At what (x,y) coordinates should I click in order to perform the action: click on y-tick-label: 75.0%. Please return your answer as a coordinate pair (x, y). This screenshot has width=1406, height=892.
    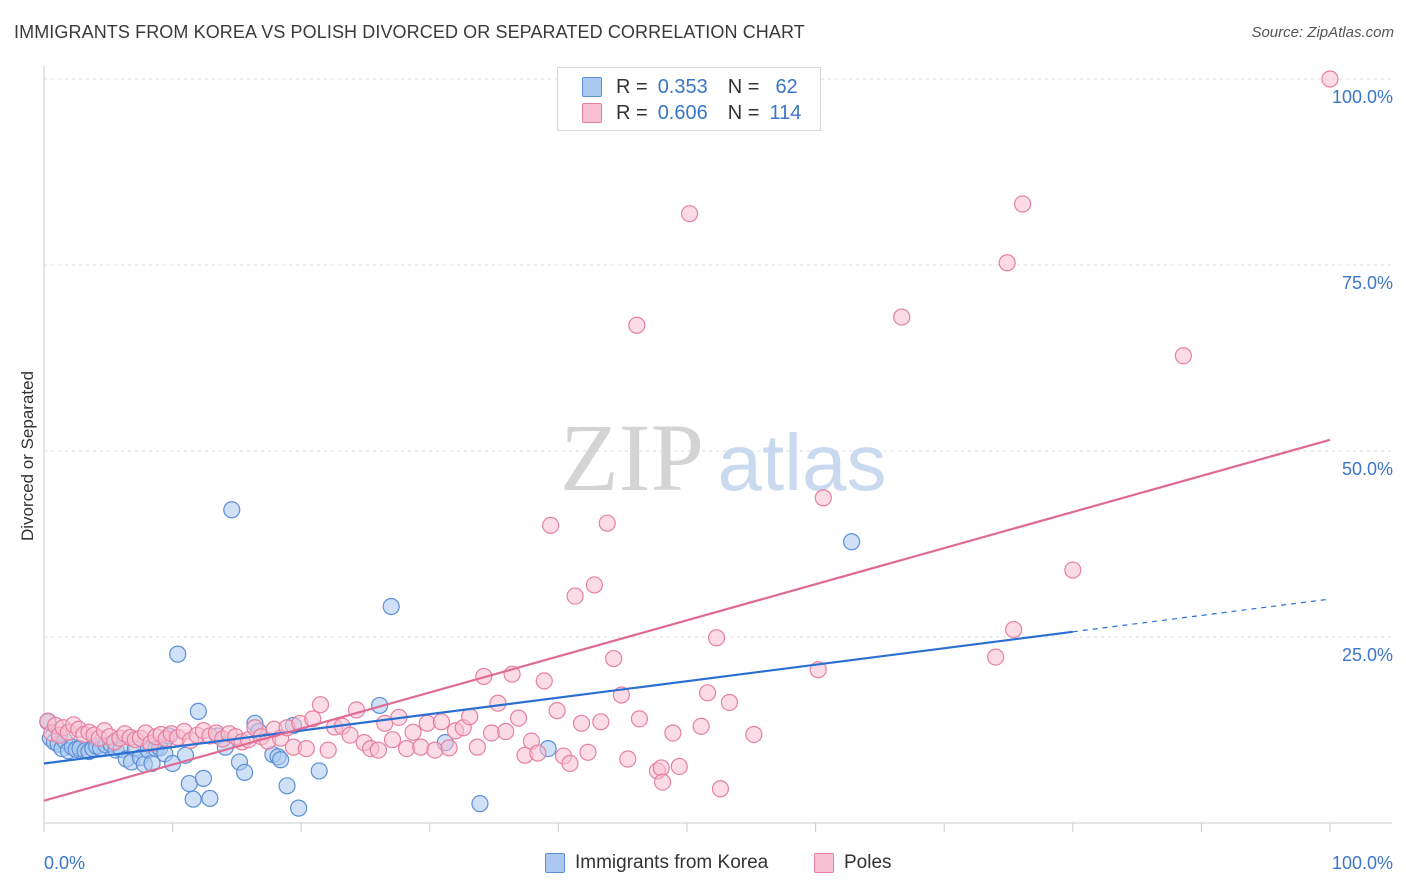
    Looking at the image, I should click on (1367, 283).